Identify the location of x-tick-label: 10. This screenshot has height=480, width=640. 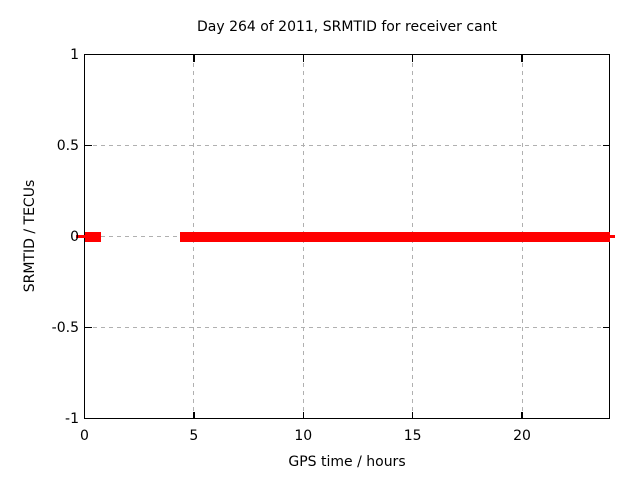
(303, 436).